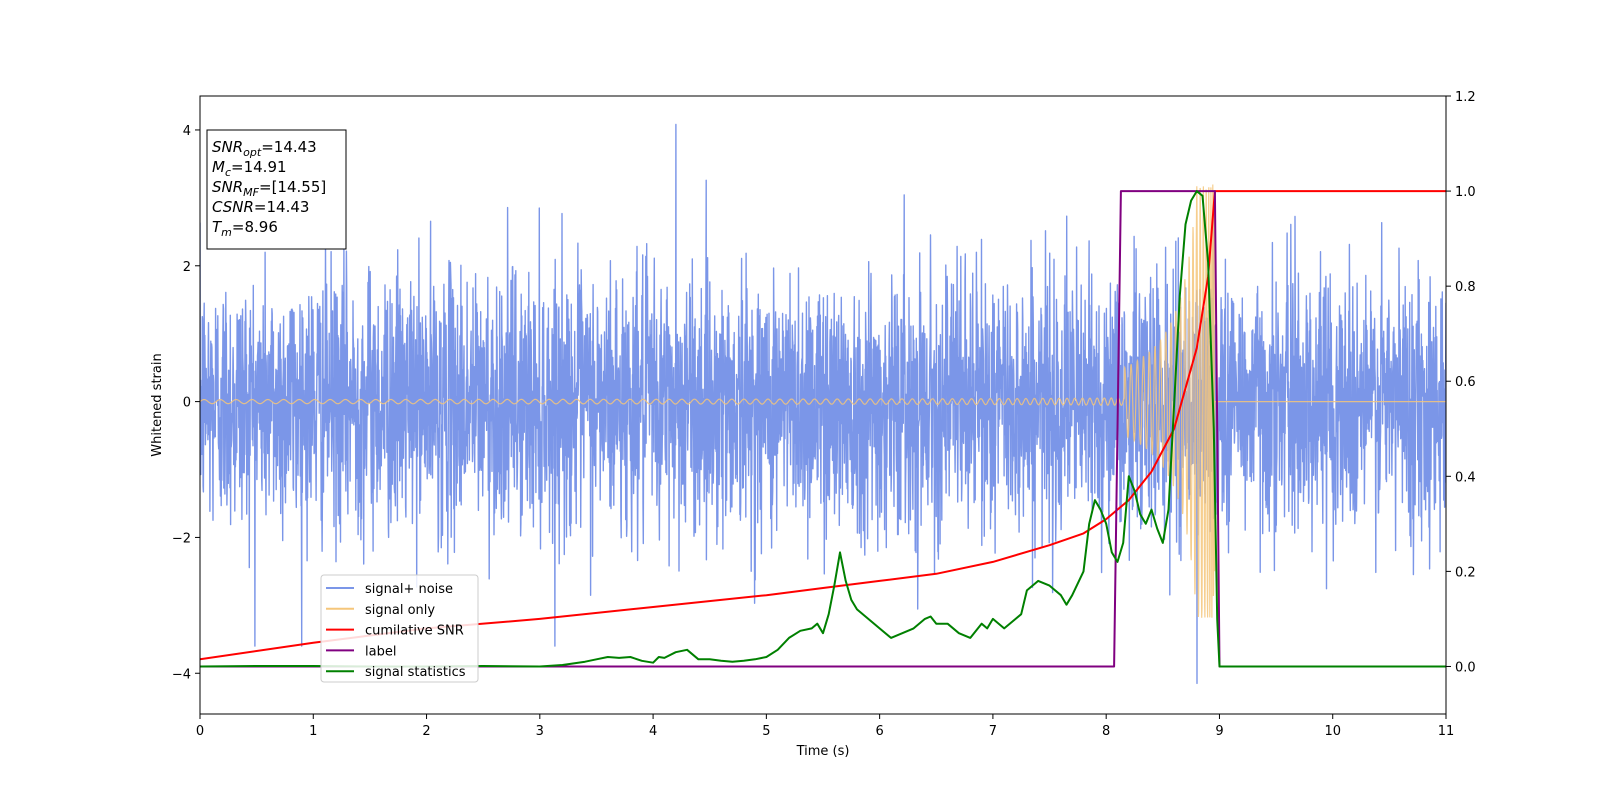 The image size is (1600, 800). Describe the element at coordinates (540, 731) in the screenshot. I see `x-tick-label: 3` at that location.